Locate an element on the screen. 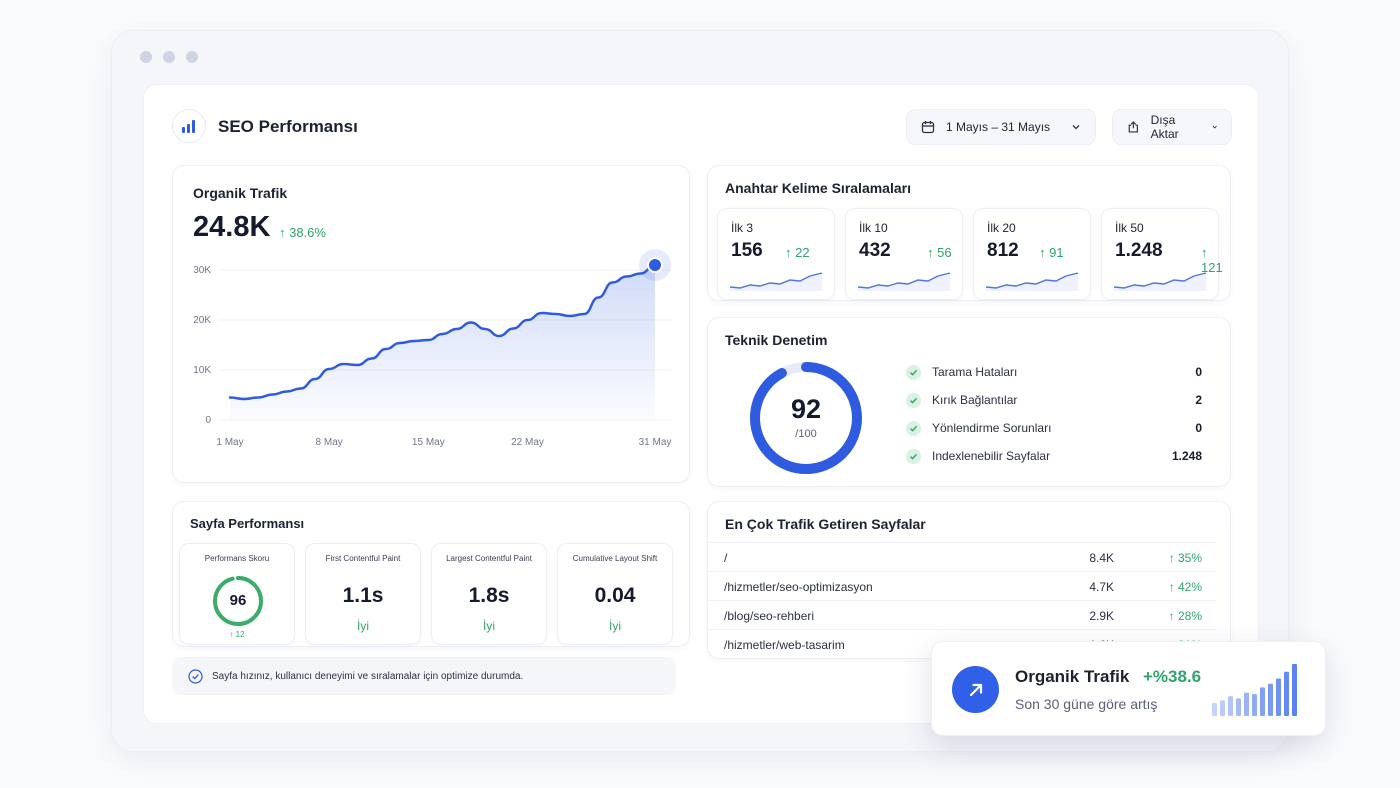 This screenshot has width=1400, height=788. audit-row: Kırık Bağlantılar 2 is located at coordinates (1054, 400).